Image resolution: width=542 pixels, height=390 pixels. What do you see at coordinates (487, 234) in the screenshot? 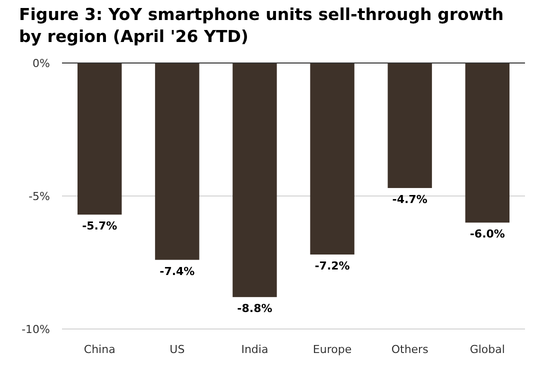
I see `data-label: -6.0%` at bounding box center [487, 234].